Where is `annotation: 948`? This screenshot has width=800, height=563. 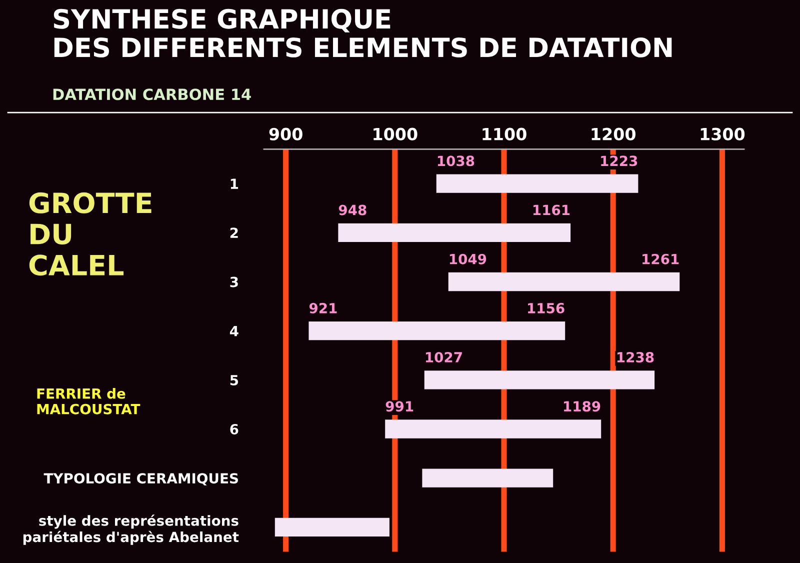
annotation: 948 is located at coordinates (352, 210).